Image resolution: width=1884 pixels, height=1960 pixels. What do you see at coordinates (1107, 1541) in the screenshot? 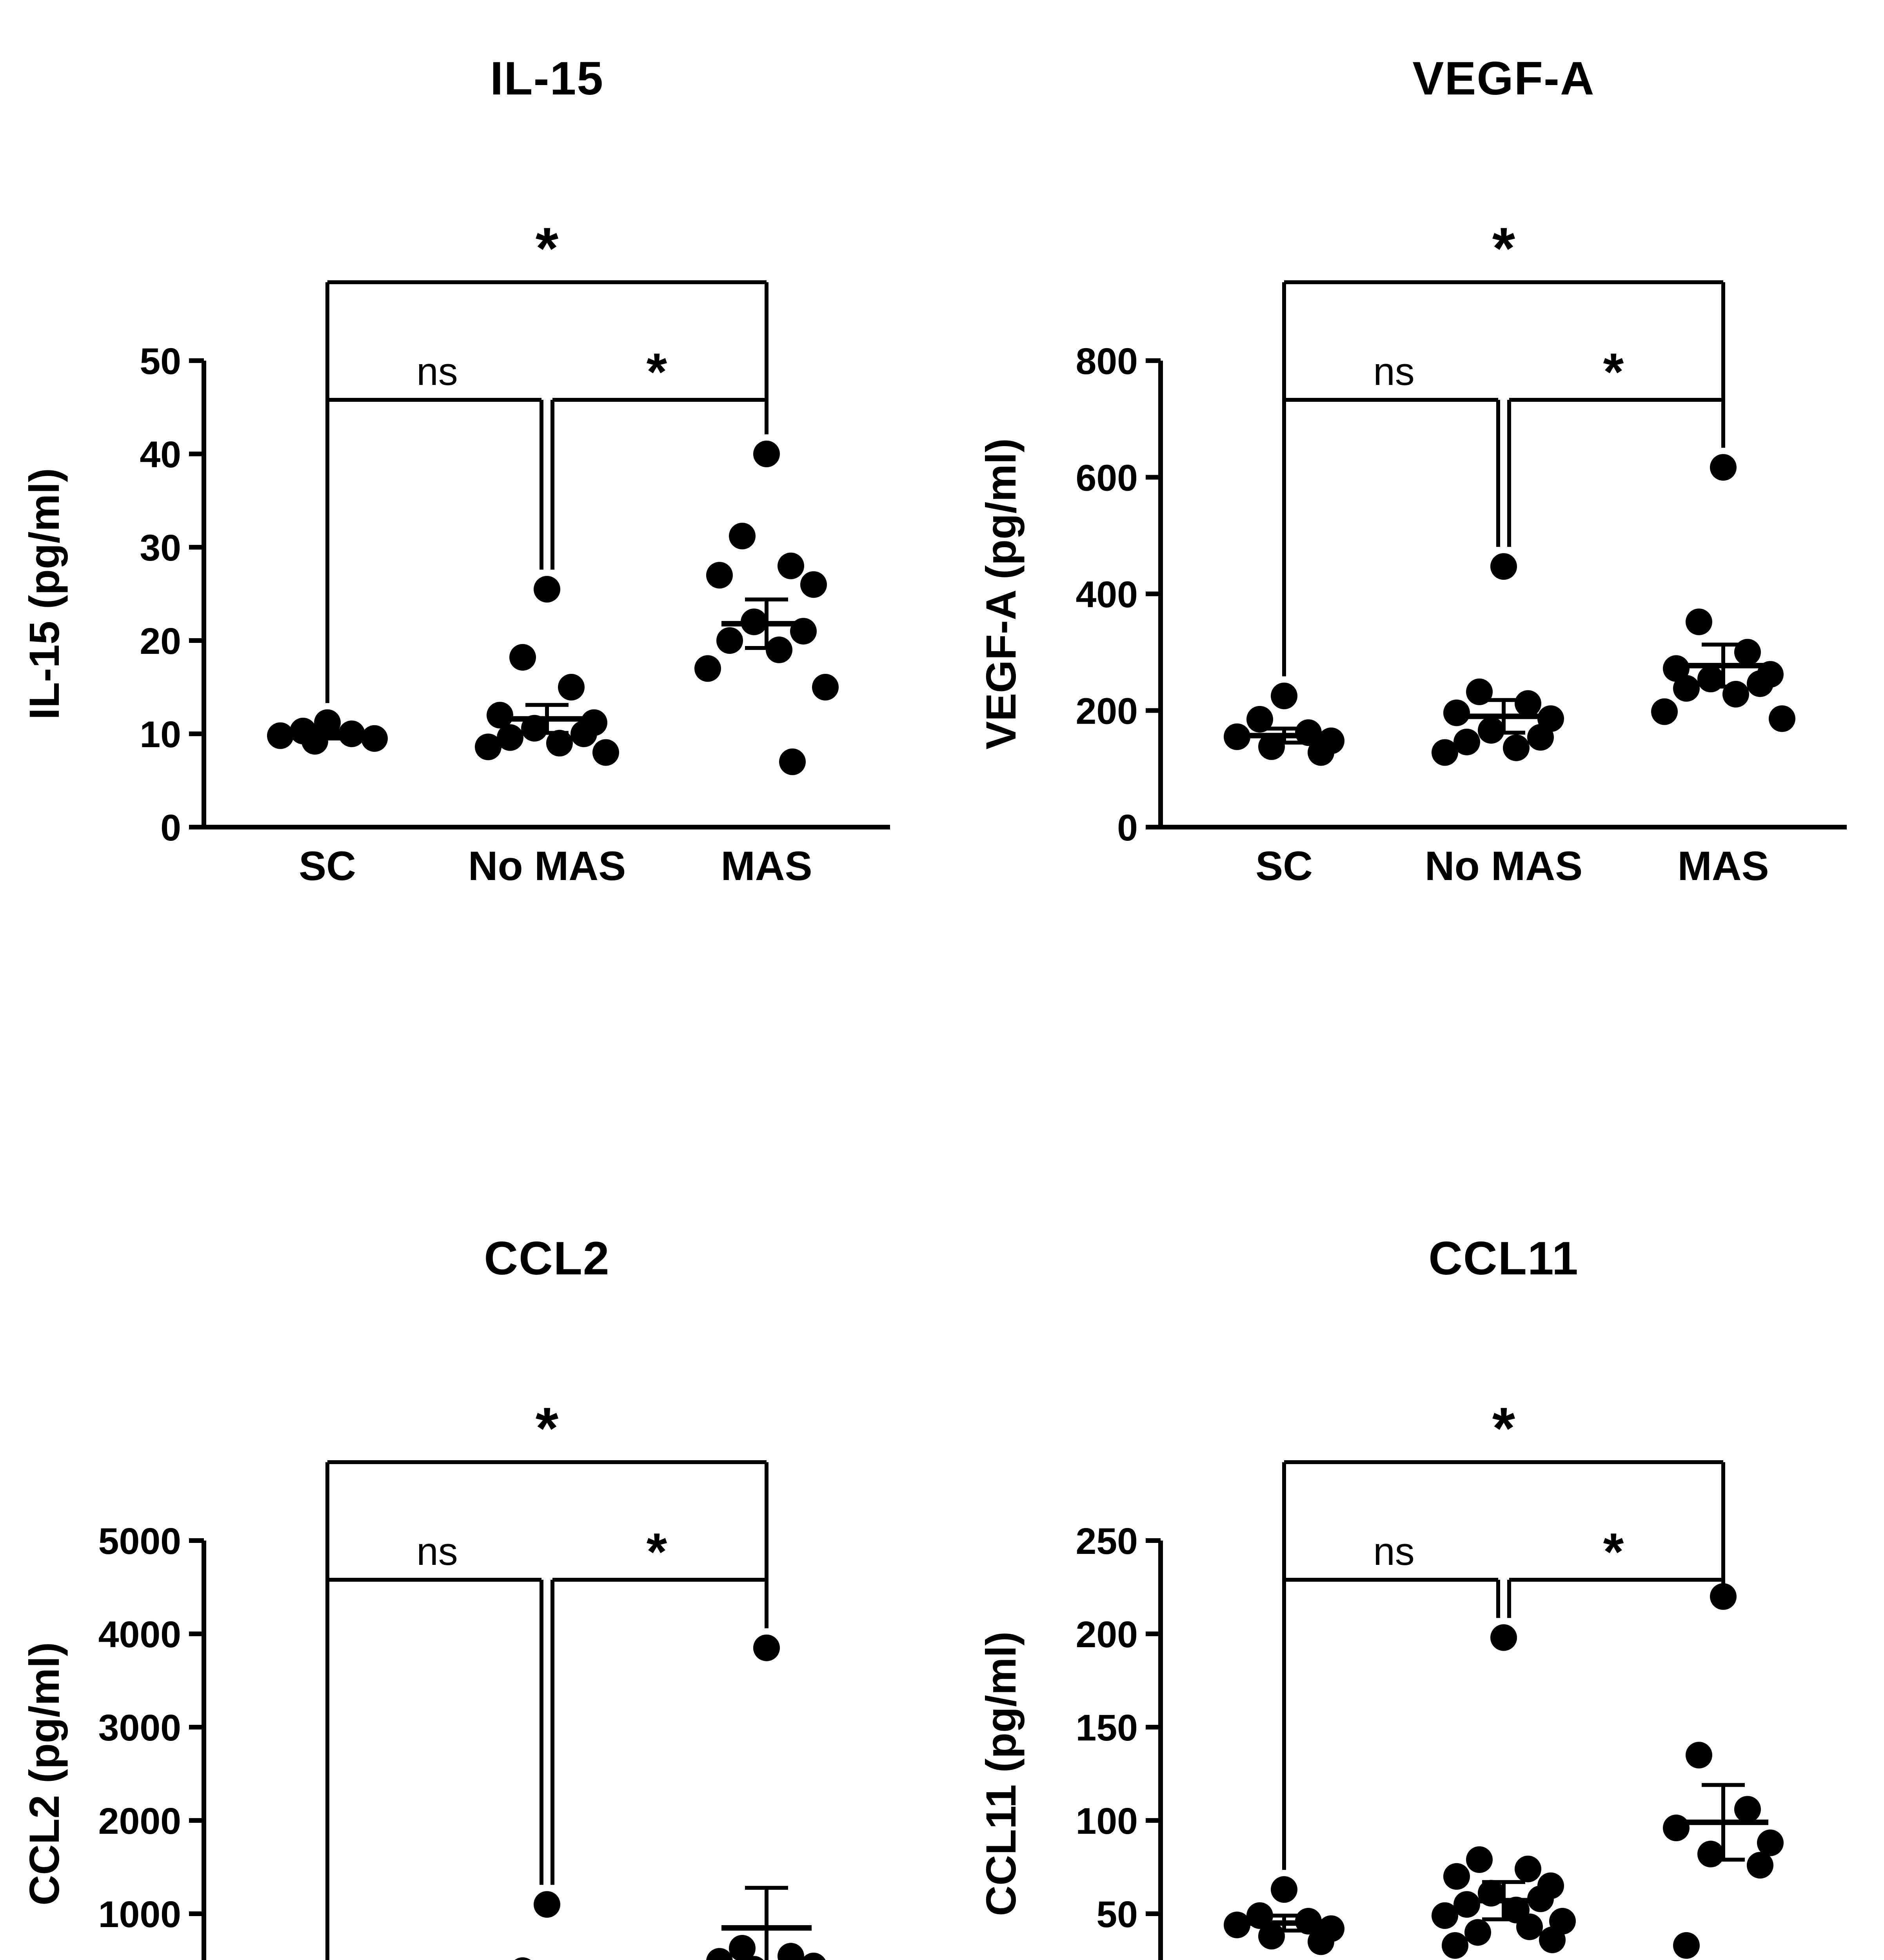
I see `y-tick-label: 250` at bounding box center [1107, 1541].